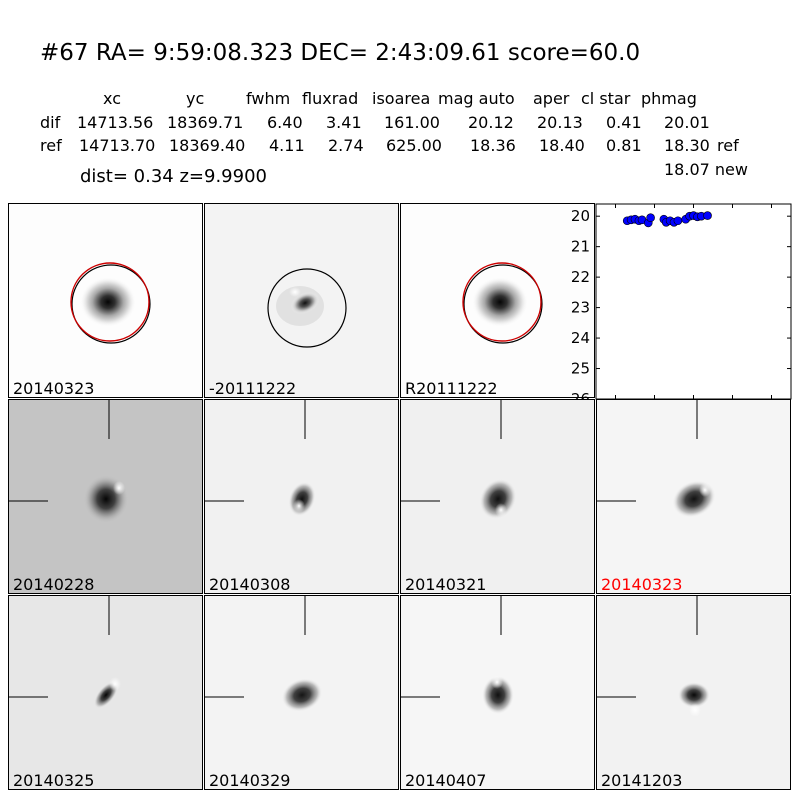 This screenshot has height=800, width=800. I want to click on data-points, so click(667, 219).